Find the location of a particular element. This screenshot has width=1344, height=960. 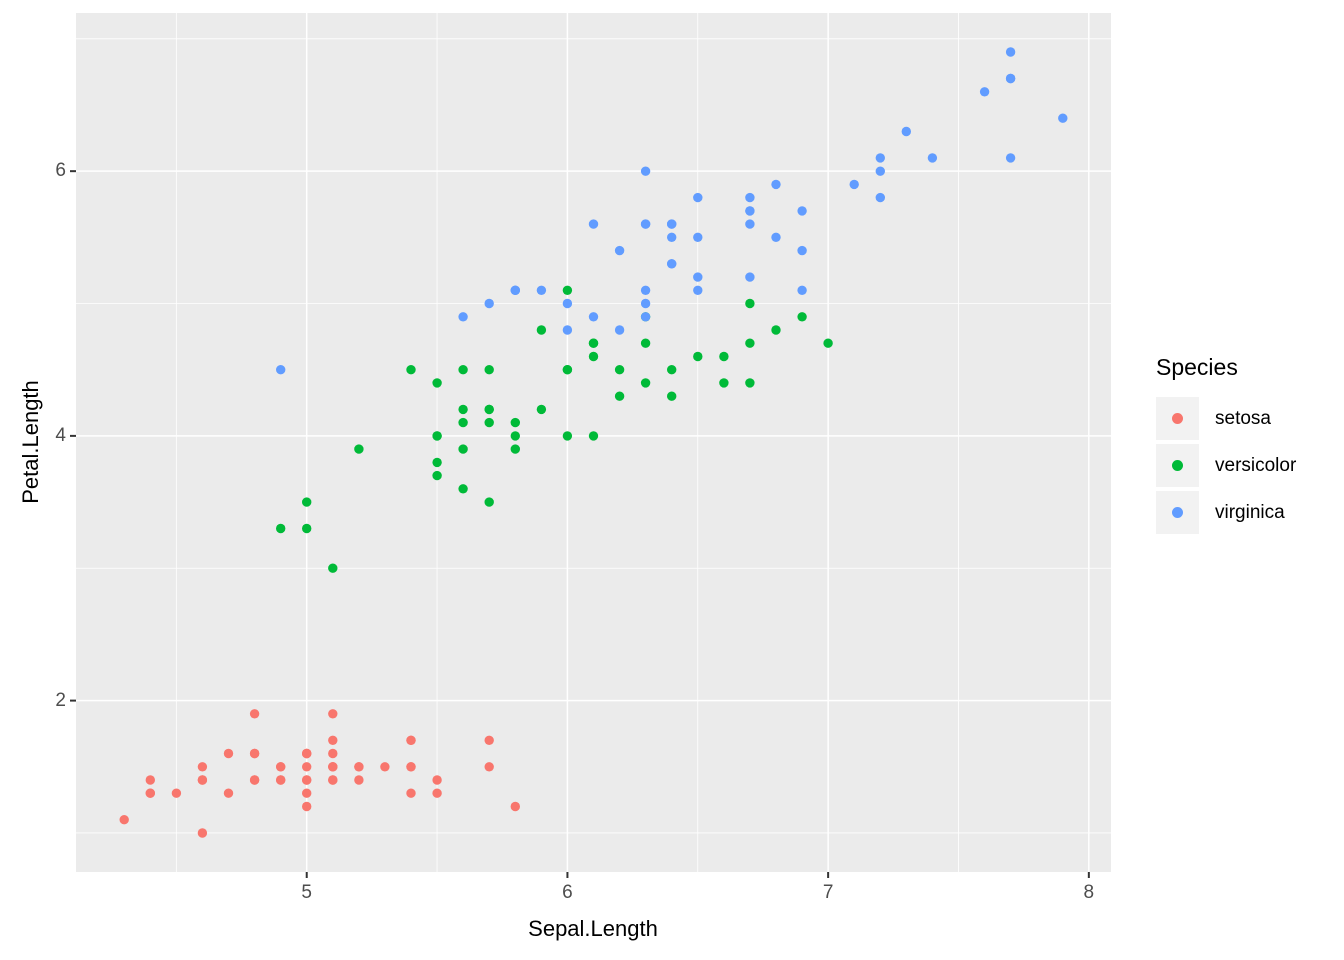

legend-label-versicolor: versicolor is located at coordinates (1256, 465).